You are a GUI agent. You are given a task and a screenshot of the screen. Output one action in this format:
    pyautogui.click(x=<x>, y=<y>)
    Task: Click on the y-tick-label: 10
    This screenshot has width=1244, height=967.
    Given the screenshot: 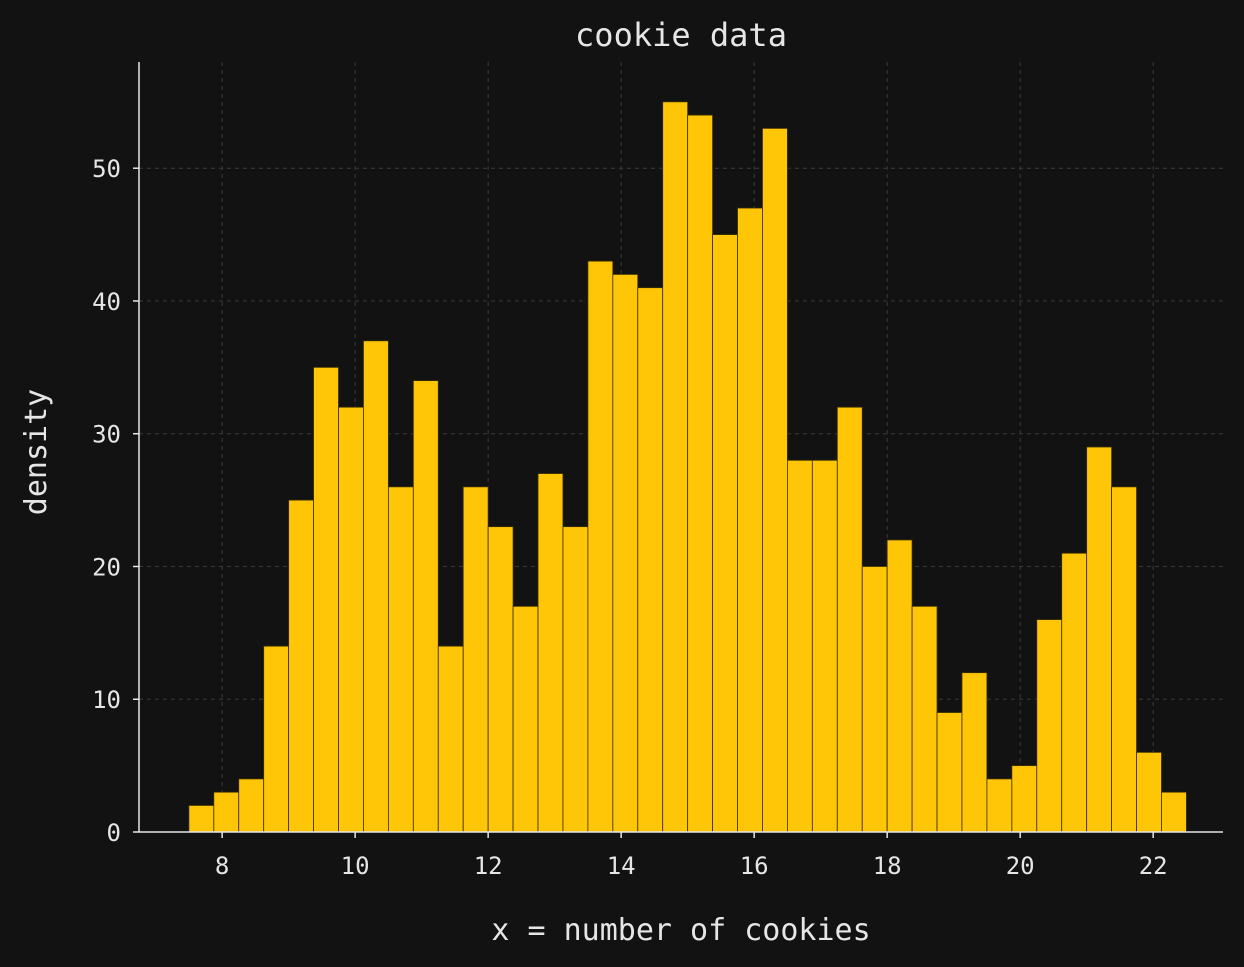 What is the action you would take?
    pyautogui.click(x=106, y=700)
    